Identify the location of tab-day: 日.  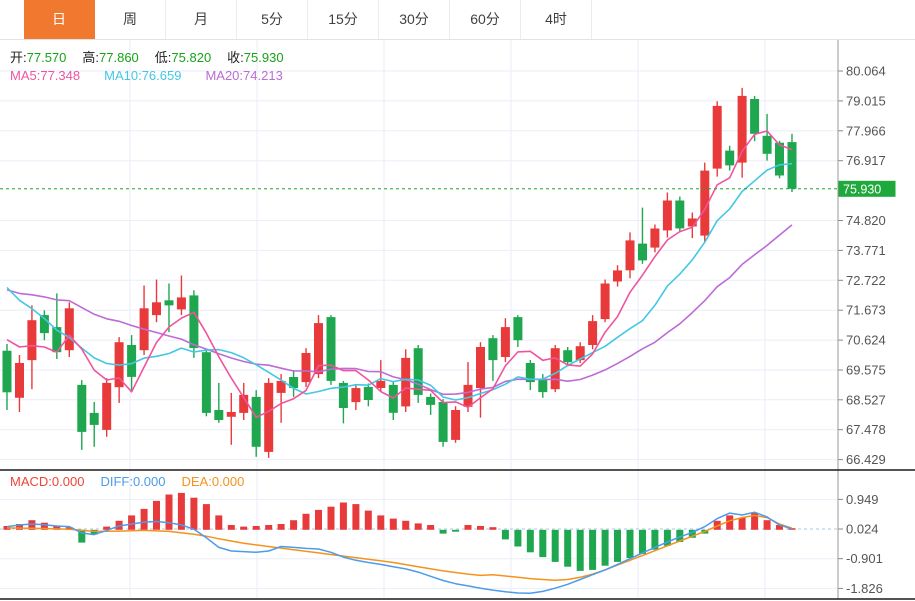
(59, 19).